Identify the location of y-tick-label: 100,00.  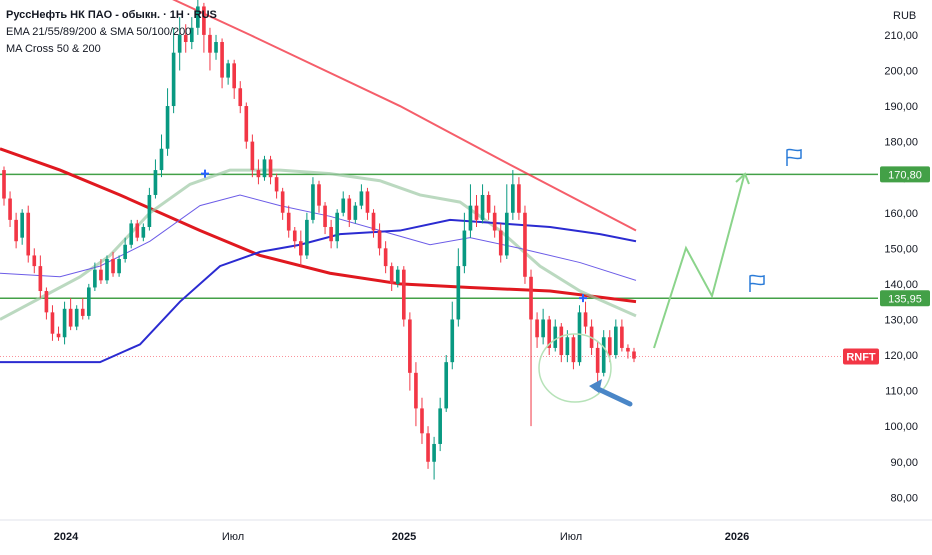
(901, 427).